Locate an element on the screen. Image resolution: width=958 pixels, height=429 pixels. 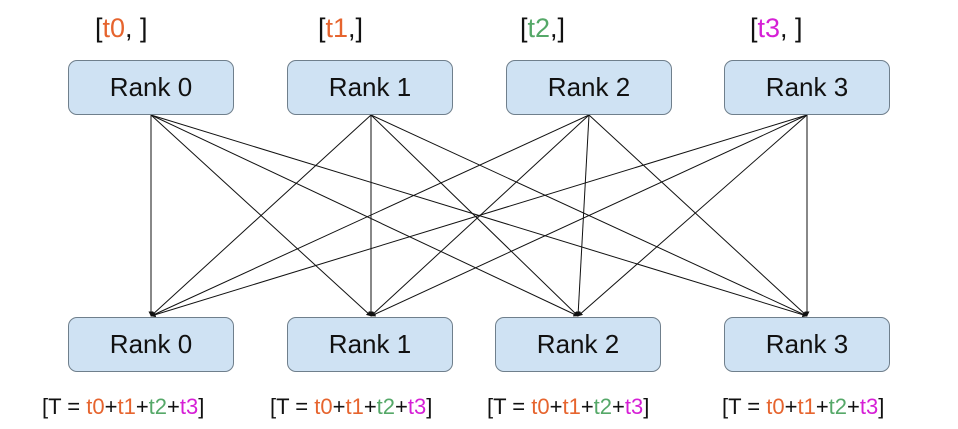
top-rank-0-box: Rank 0 is located at coordinates (151, 87).